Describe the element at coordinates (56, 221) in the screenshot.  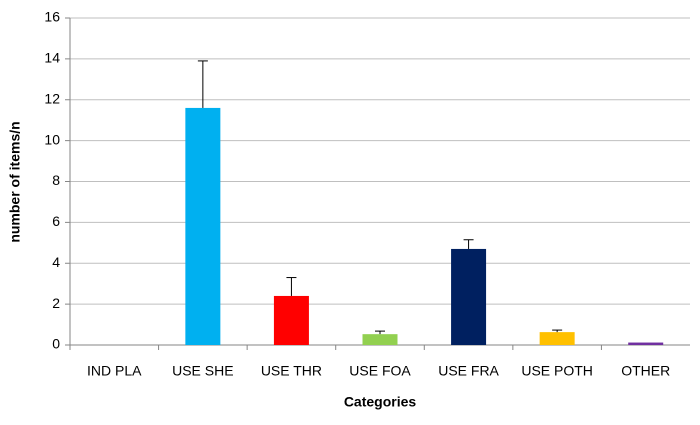
I see `y-tick-label: 6` at that location.